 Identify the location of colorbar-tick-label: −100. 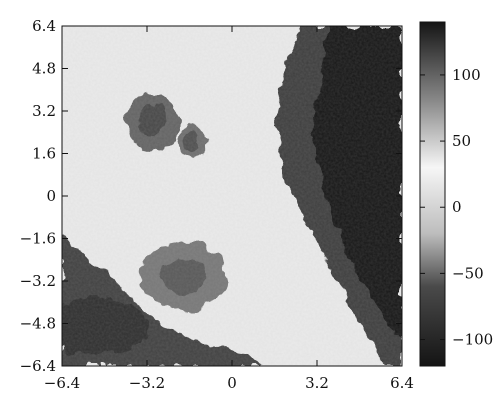
(472, 340).